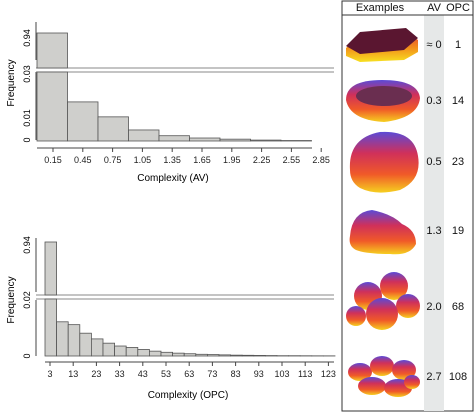 The height and width of the screenshot is (412, 474). Describe the element at coordinates (27, 118) in the screenshot. I see `y-tick-lower-0.01: 0.01` at that location.